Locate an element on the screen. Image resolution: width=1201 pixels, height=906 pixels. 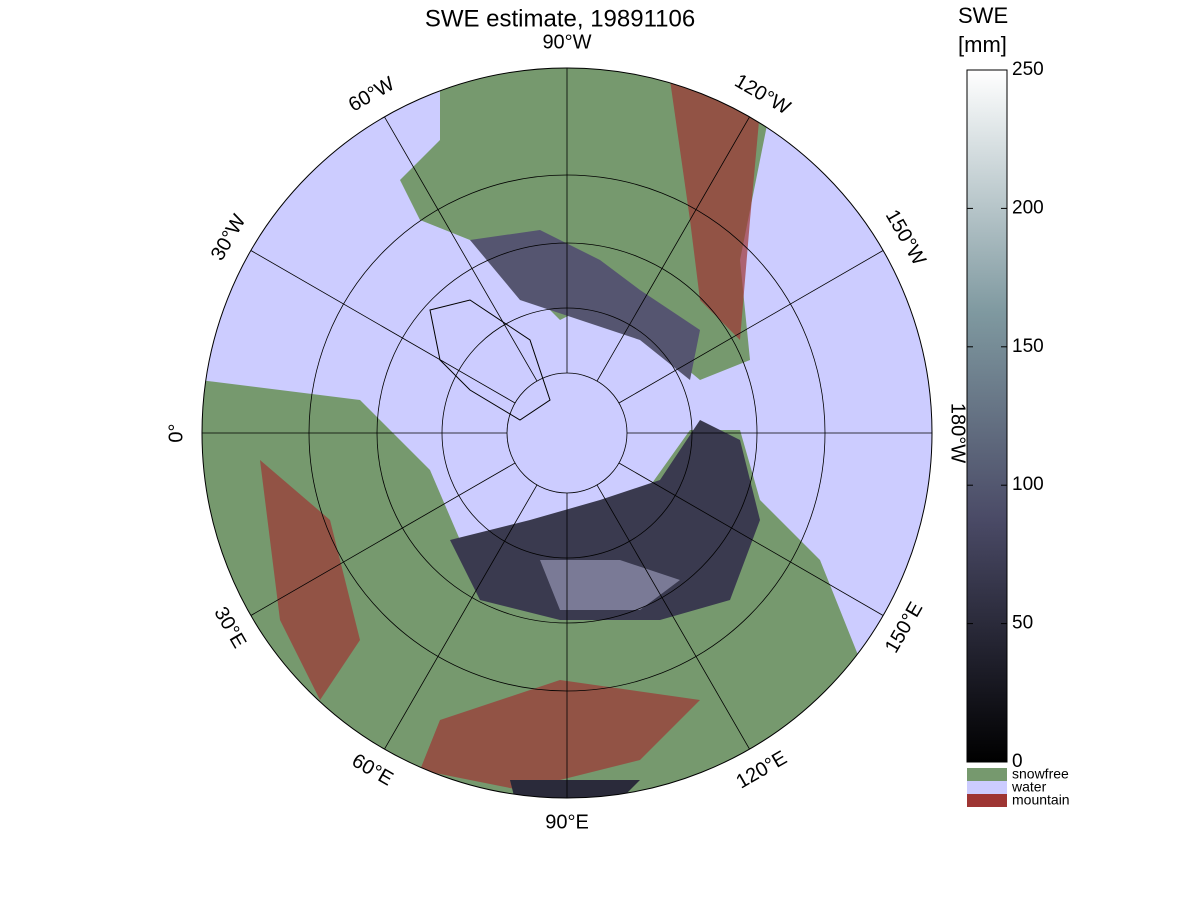
longitude-label: 90°E is located at coordinates (567, 822).